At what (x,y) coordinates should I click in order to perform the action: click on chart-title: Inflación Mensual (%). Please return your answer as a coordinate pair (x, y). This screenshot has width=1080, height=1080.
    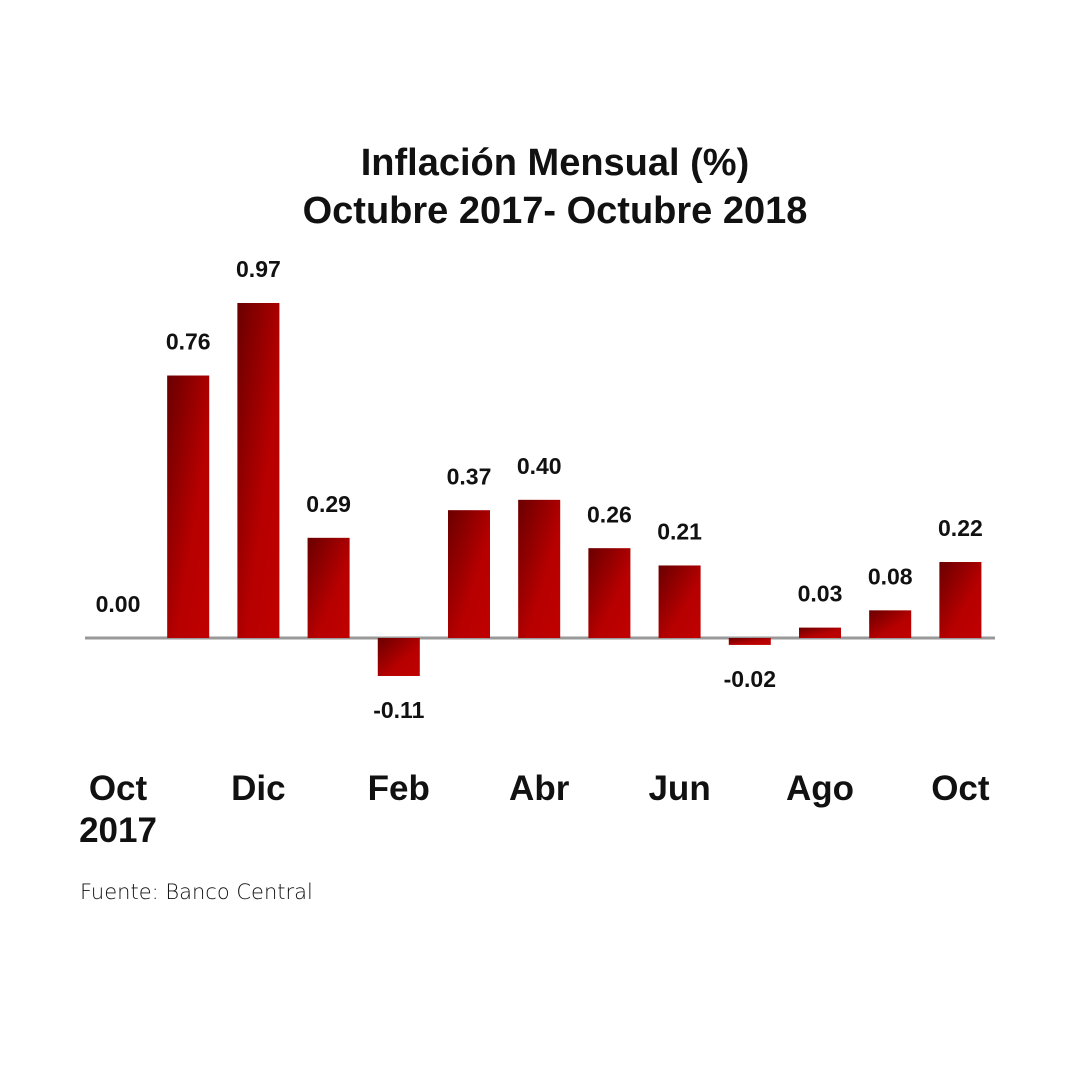
    Looking at the image, I should click on (555, 163).